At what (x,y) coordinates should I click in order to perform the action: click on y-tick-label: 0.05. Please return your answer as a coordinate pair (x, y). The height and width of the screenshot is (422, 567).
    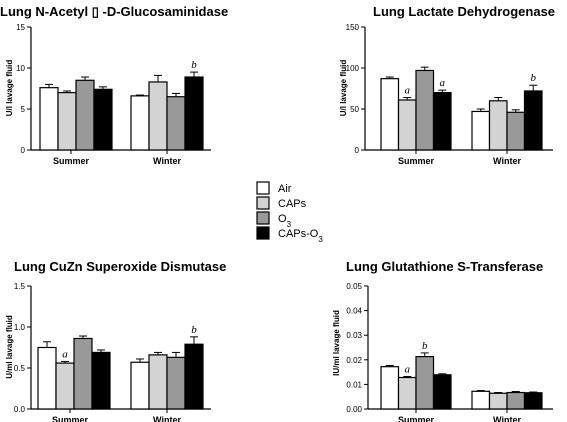
    Looking at the image, I should click on (354, 286).